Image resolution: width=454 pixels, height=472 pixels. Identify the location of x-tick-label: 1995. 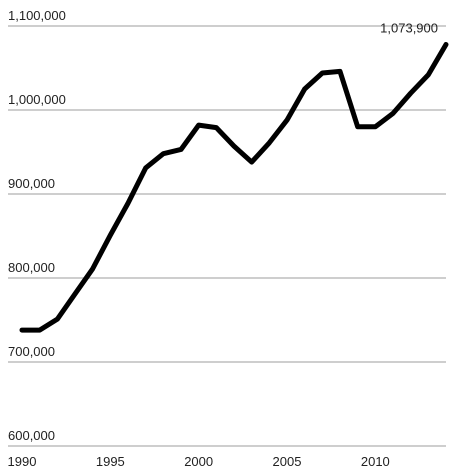
(110, 461).